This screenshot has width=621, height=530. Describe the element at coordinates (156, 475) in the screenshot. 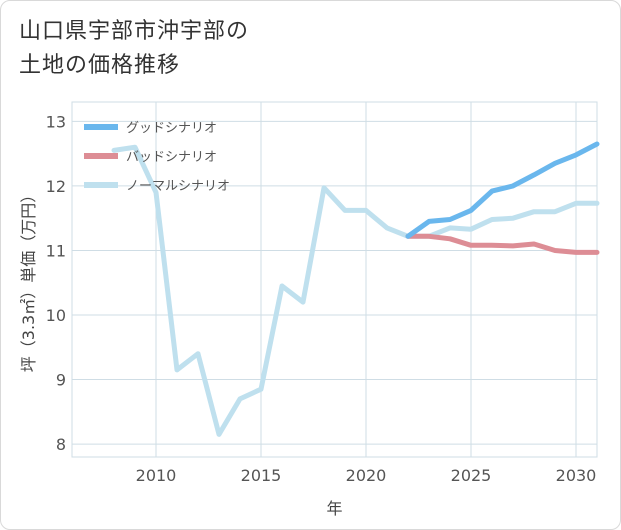

I see `x-tick-label: 2010` at that location.